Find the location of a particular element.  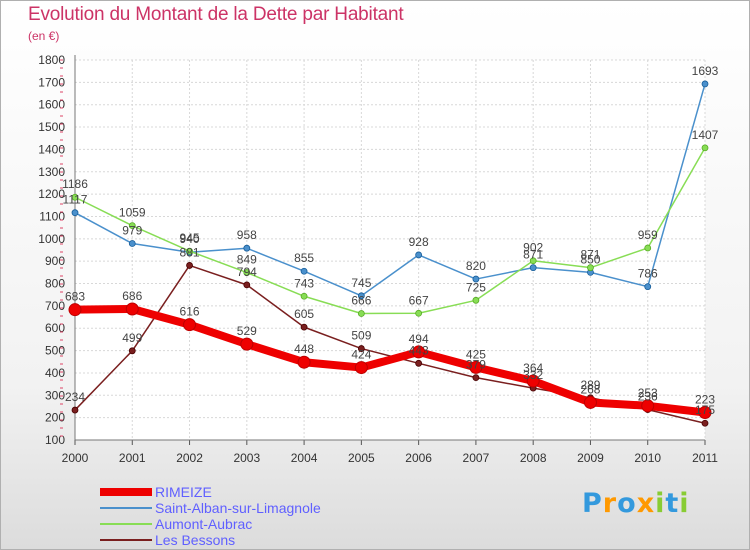

data-label: 509 is located at coordinates (361, 336).